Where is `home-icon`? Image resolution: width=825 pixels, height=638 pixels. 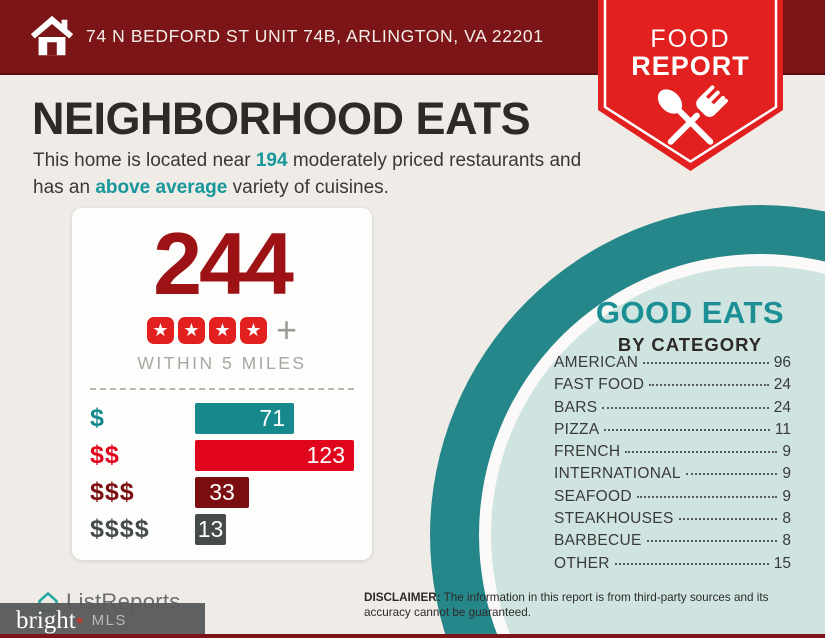 home-icon is located at coordinates (52, 35).